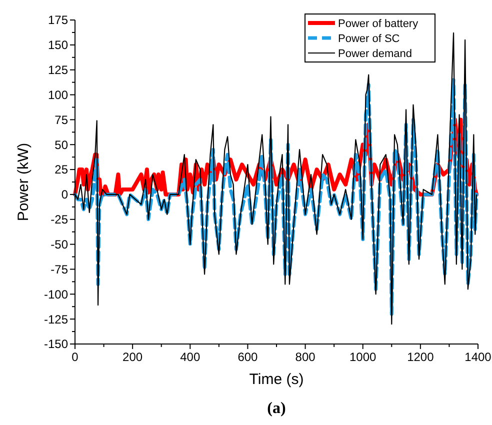 The height and width of the screenshot is (425, 492). Describe the element at coordinates (59, 245) in the screenshot. I see `y-tick-label: -50` at that location.